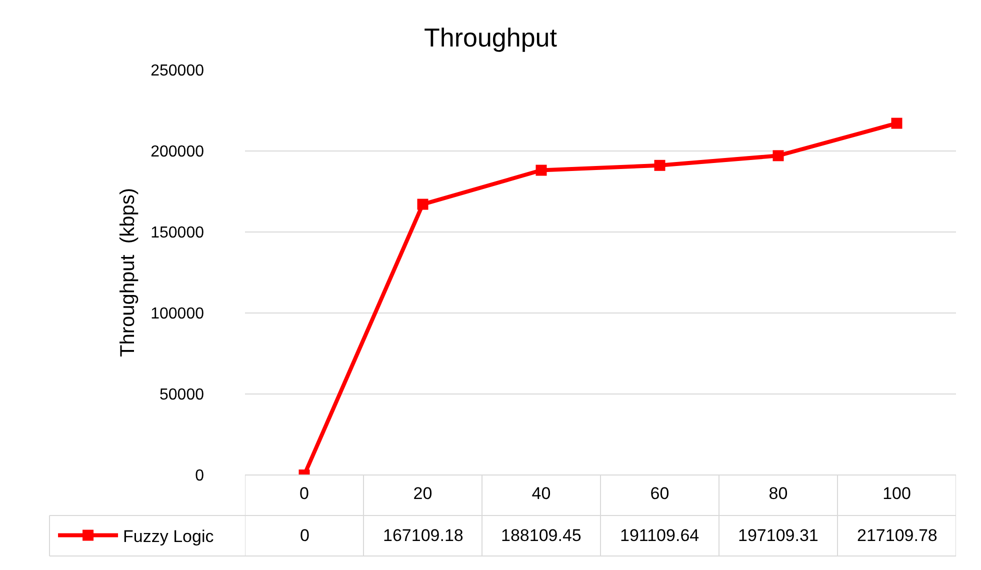  I want to click on y-tick-label: 0, so click(199, 476).